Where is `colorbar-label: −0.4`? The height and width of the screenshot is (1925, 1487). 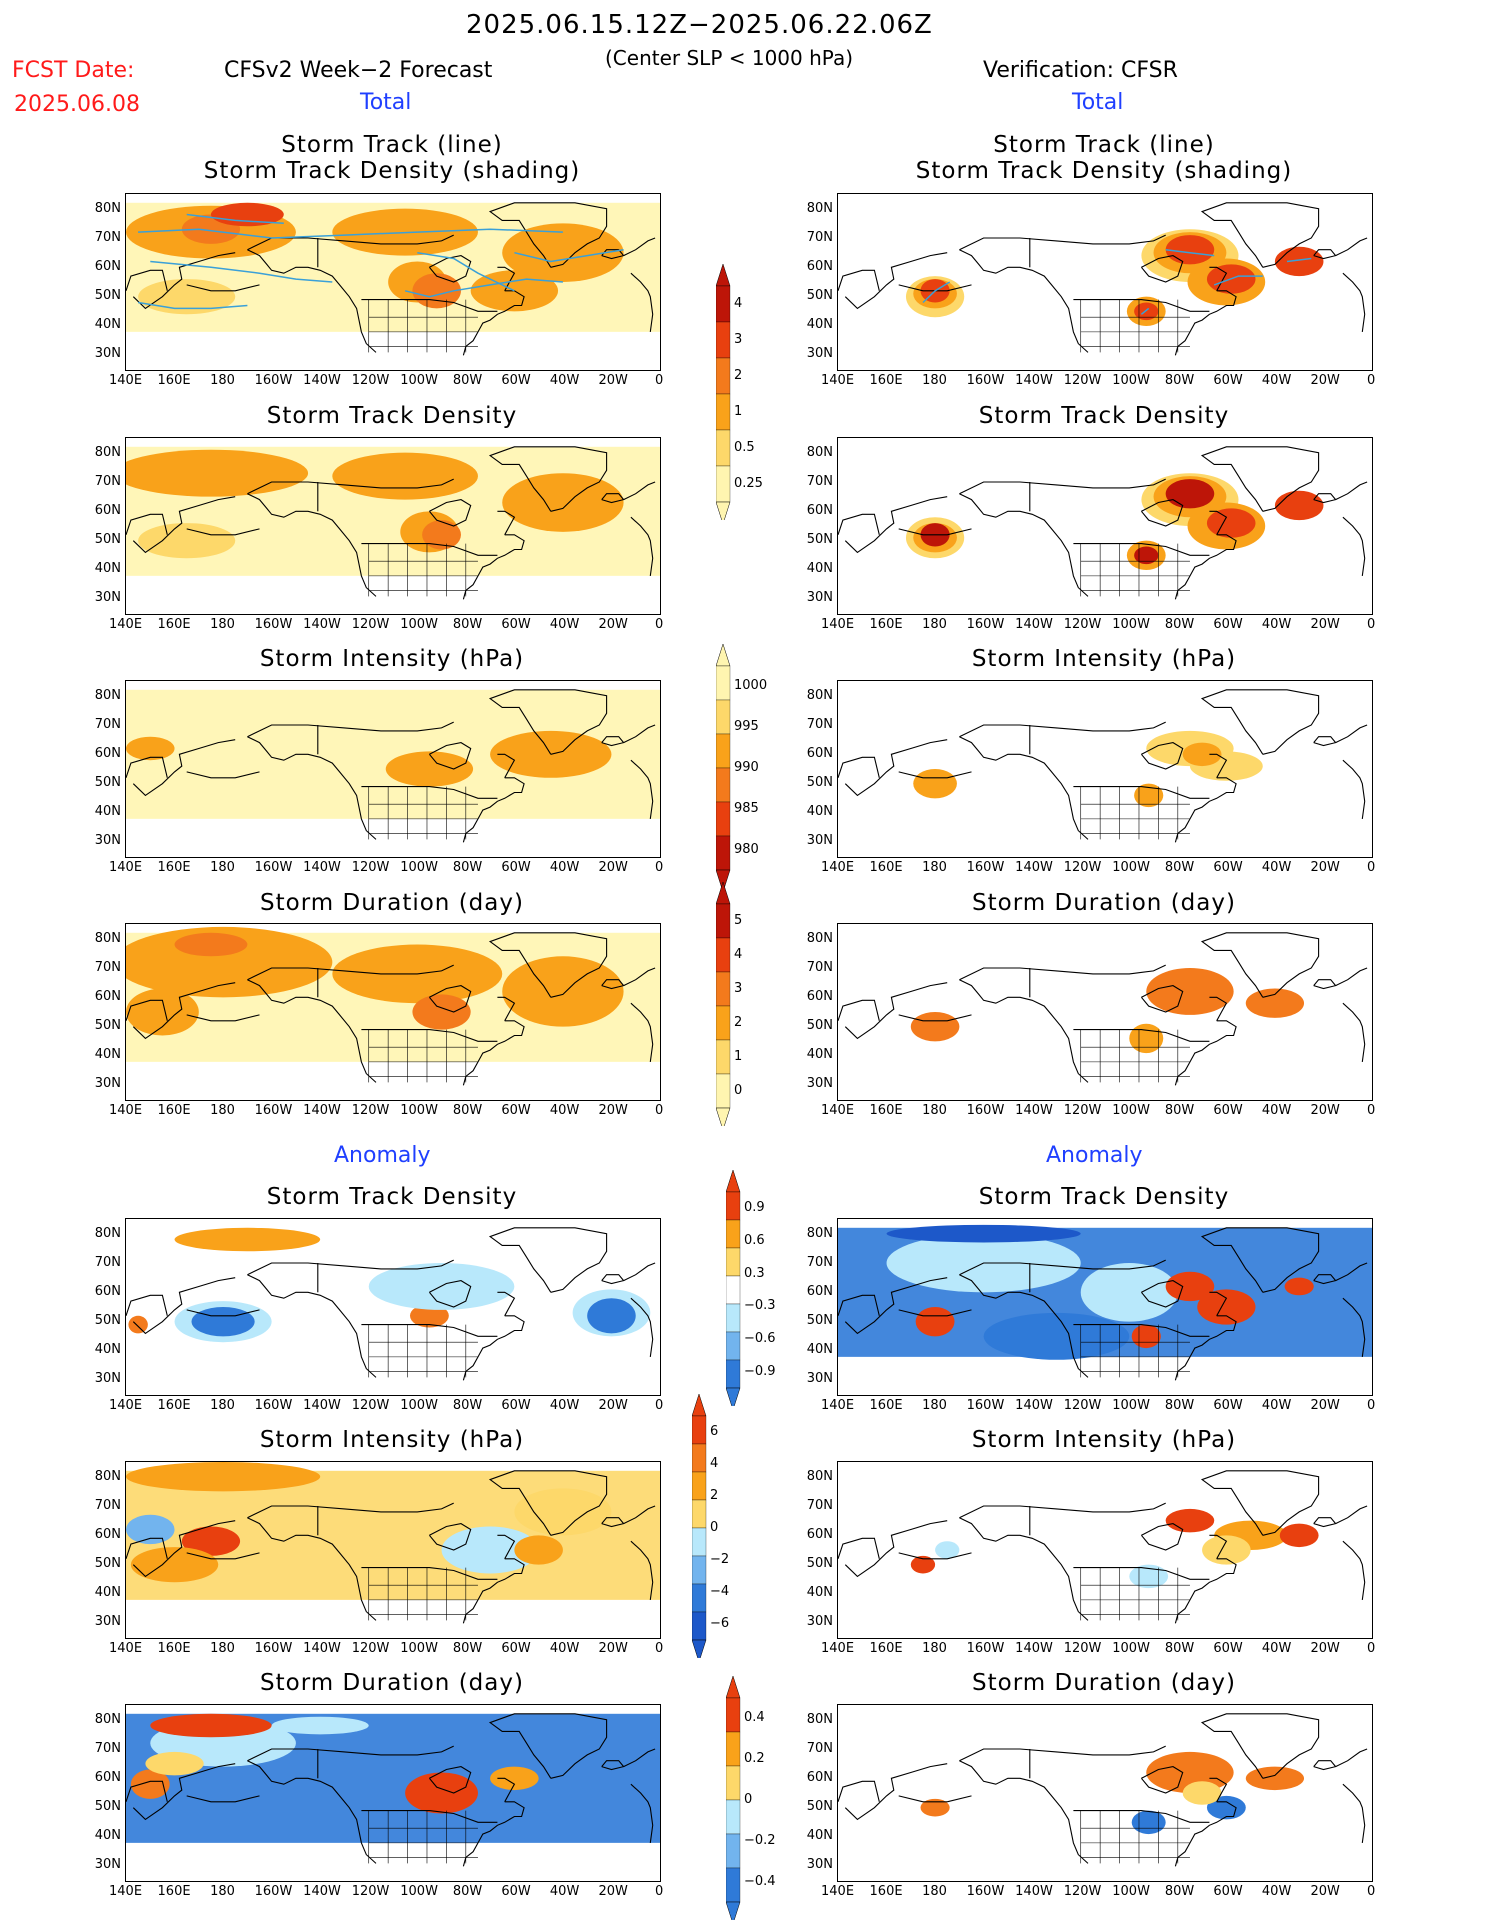
colorbar-label: −0.4 is located at coordinates (760, 1881).